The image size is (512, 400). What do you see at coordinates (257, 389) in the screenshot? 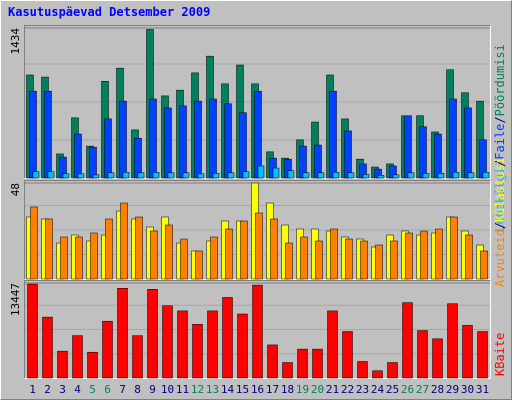
I see `x-tick-label: 16` at bounding box center [257, 389].